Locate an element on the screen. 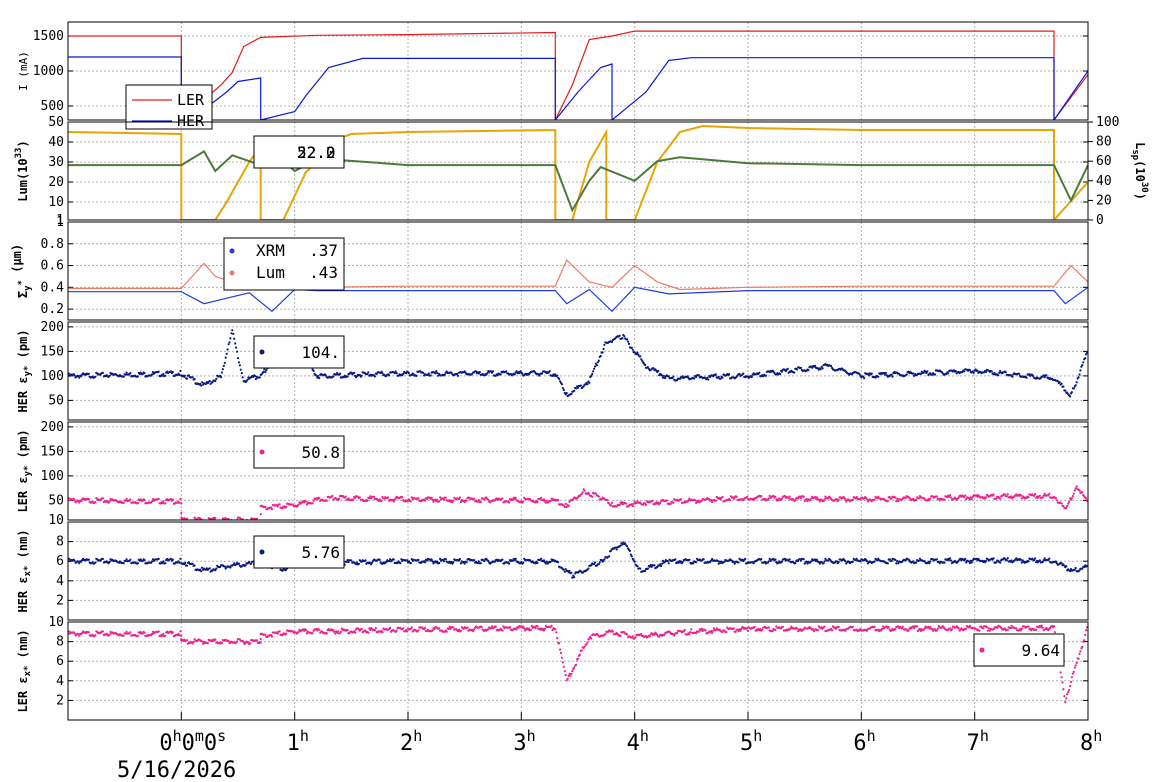  ytick-label: 1 is located at coordinates (60, 220).